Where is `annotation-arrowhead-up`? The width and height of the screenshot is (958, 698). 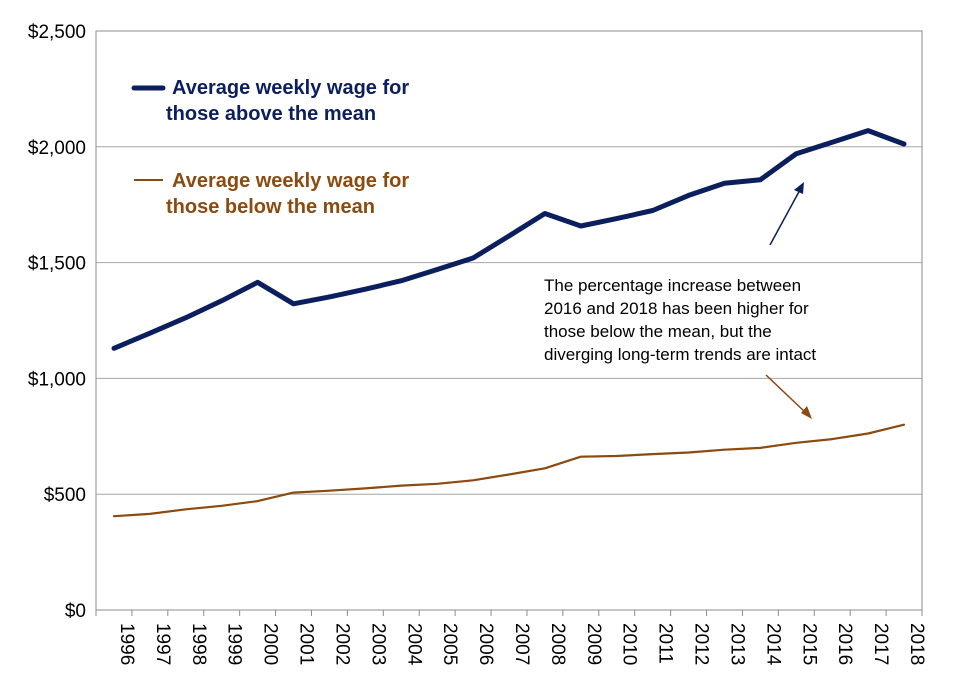
annotation-arrowhead-up is located at coordinates (799, 188).